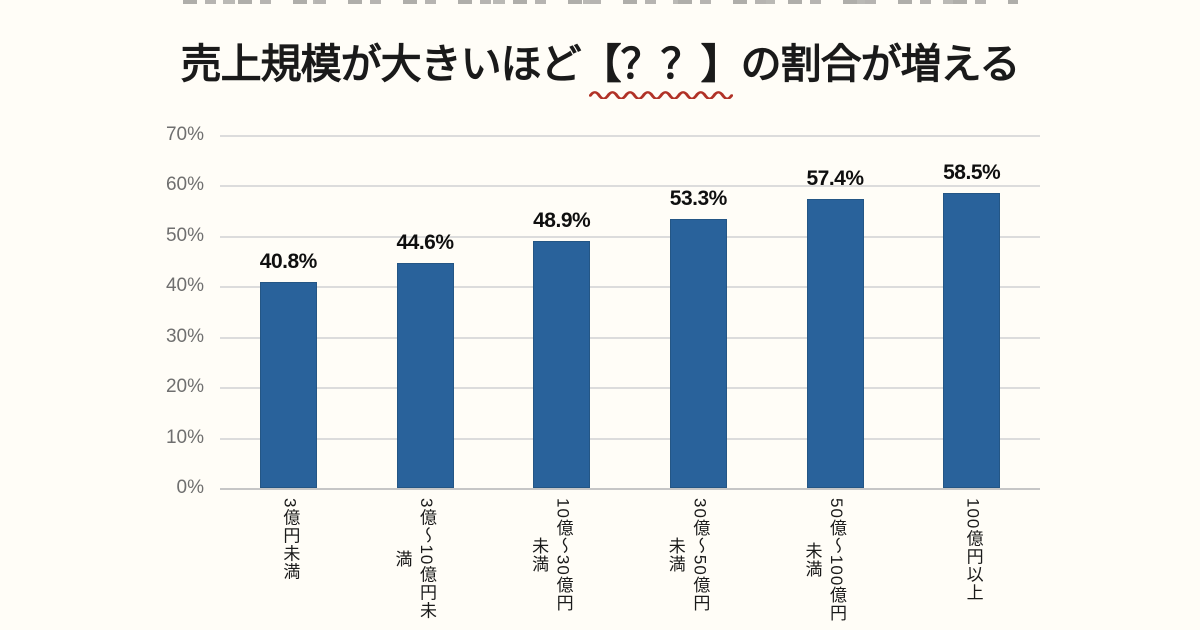  Describe the element at coordinates (698, 199) in the screenshot. I see `bar-value-label: 53.3%` at that location.